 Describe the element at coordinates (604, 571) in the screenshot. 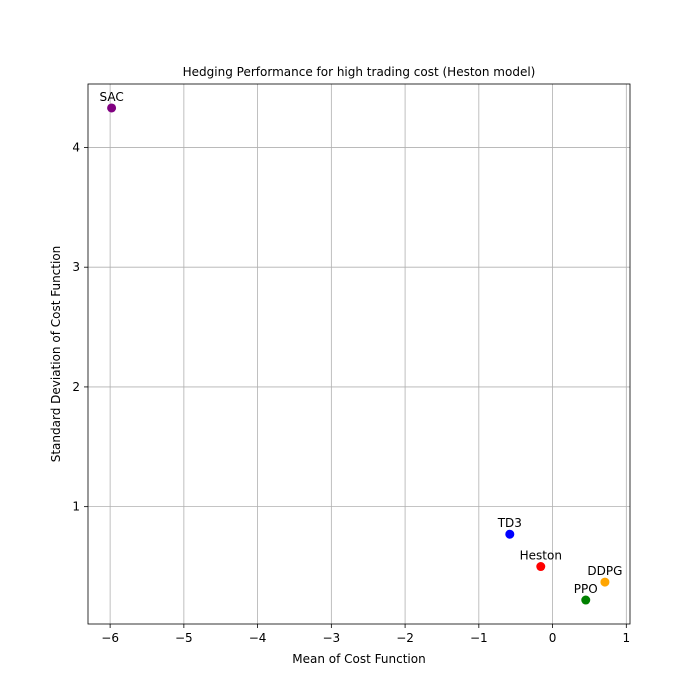

I see `point-label-ddpg: DDPG` at that location.